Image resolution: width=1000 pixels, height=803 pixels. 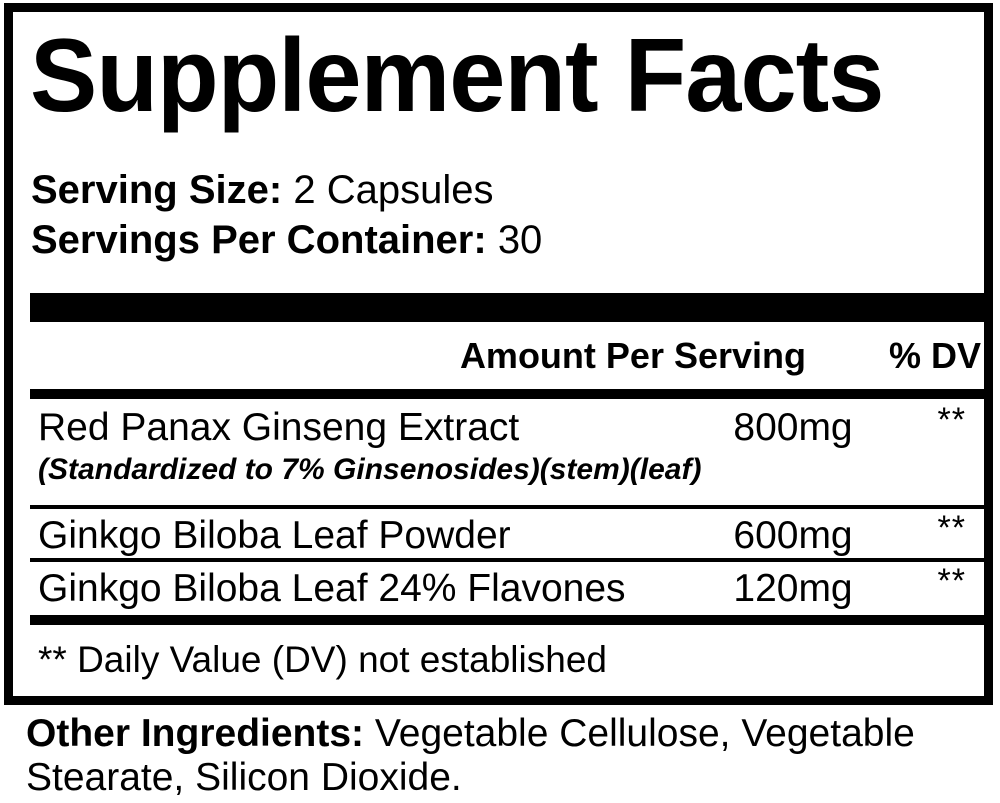 I want to click on amount-per-serving-header: Amount Per Serving, so click(x=632, y=355).